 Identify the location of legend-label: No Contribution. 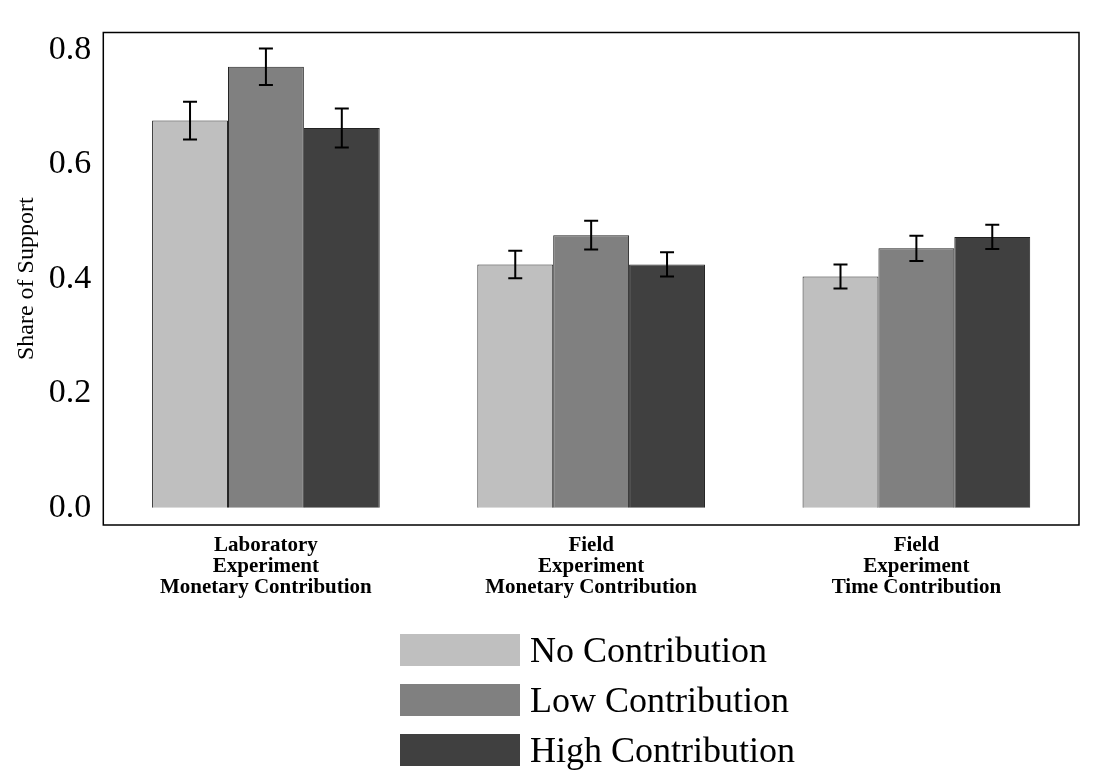
(649, 650).